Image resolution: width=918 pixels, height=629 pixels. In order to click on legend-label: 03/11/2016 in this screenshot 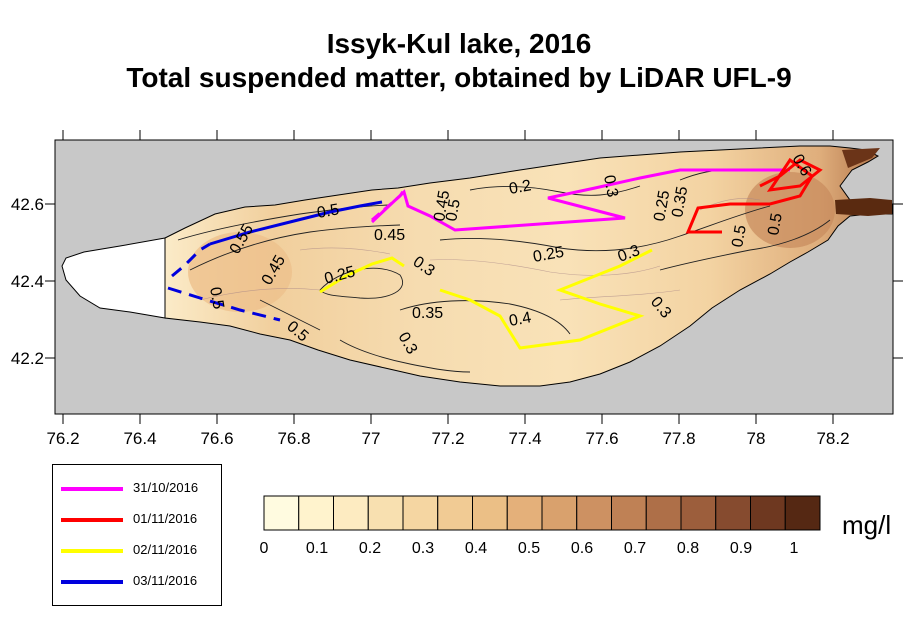, I will do `click(165, 580)`.